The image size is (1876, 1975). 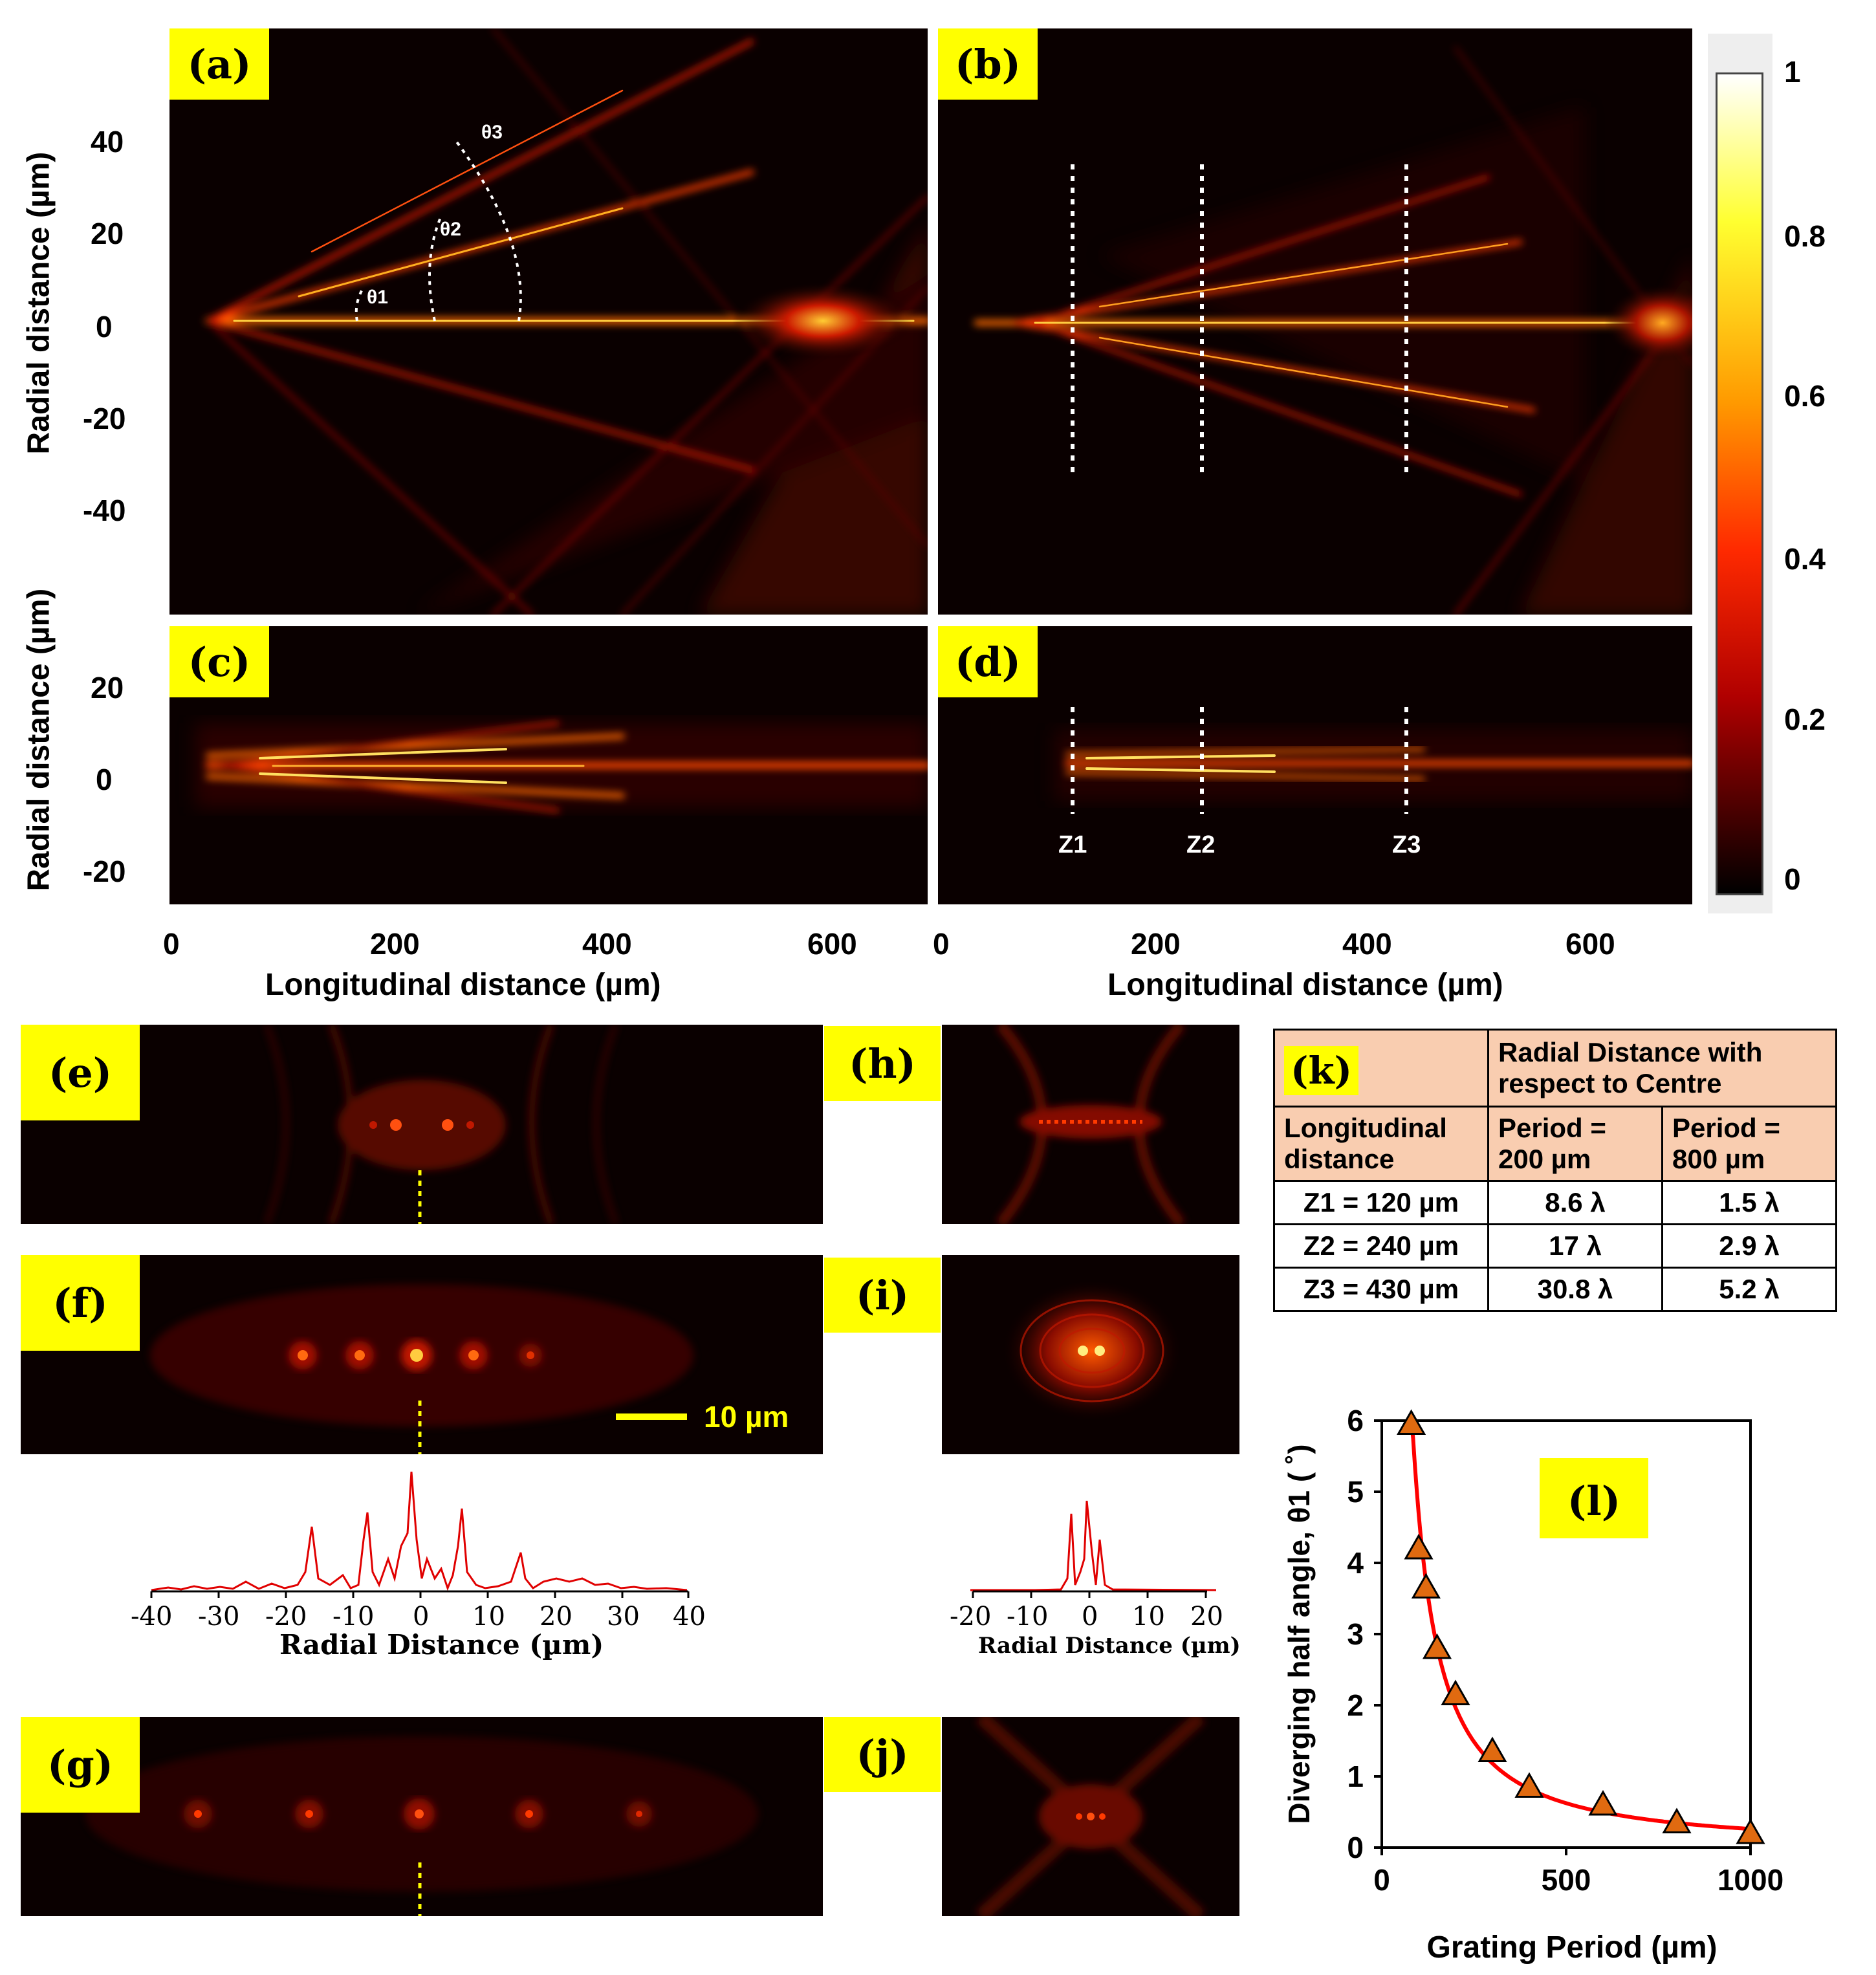 What do you see at coordinates (1381, 1290) in the screenshot?
I see `table-cell-z: Z3 = 430 µm` at bounding box center [1381, 1290].